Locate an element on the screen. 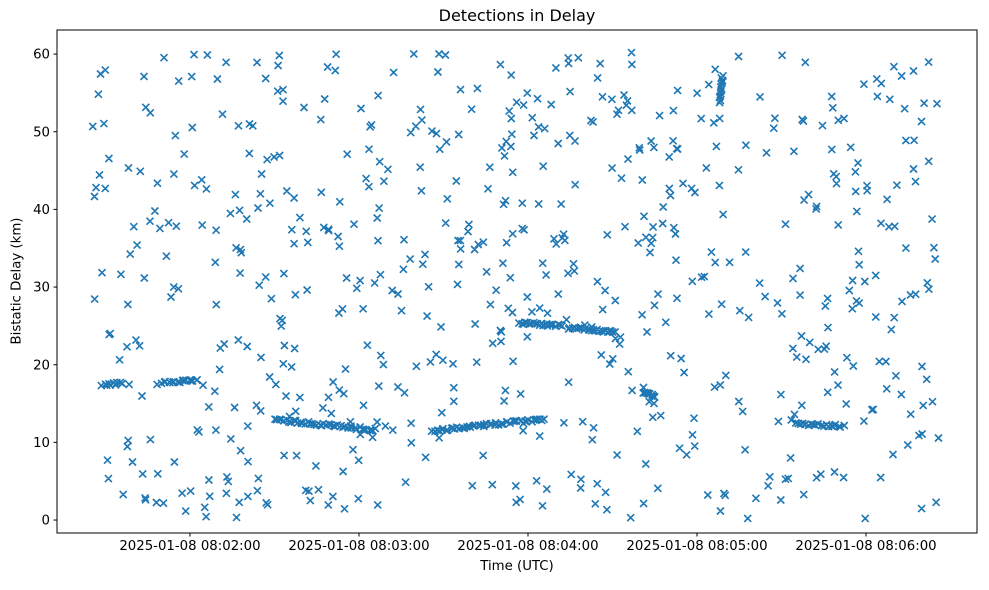 The width and height of the screenshot is (989, 590). chart-title: Detections in Delay is located at coordinates (517, 15).